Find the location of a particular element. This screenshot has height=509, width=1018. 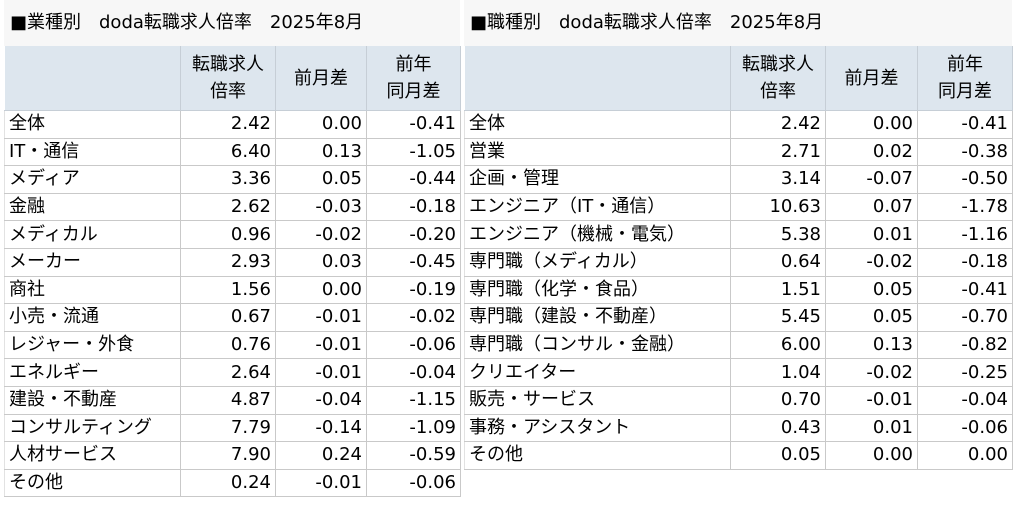

ratio-cell: 2.93 is located at coordinates (228, 262).